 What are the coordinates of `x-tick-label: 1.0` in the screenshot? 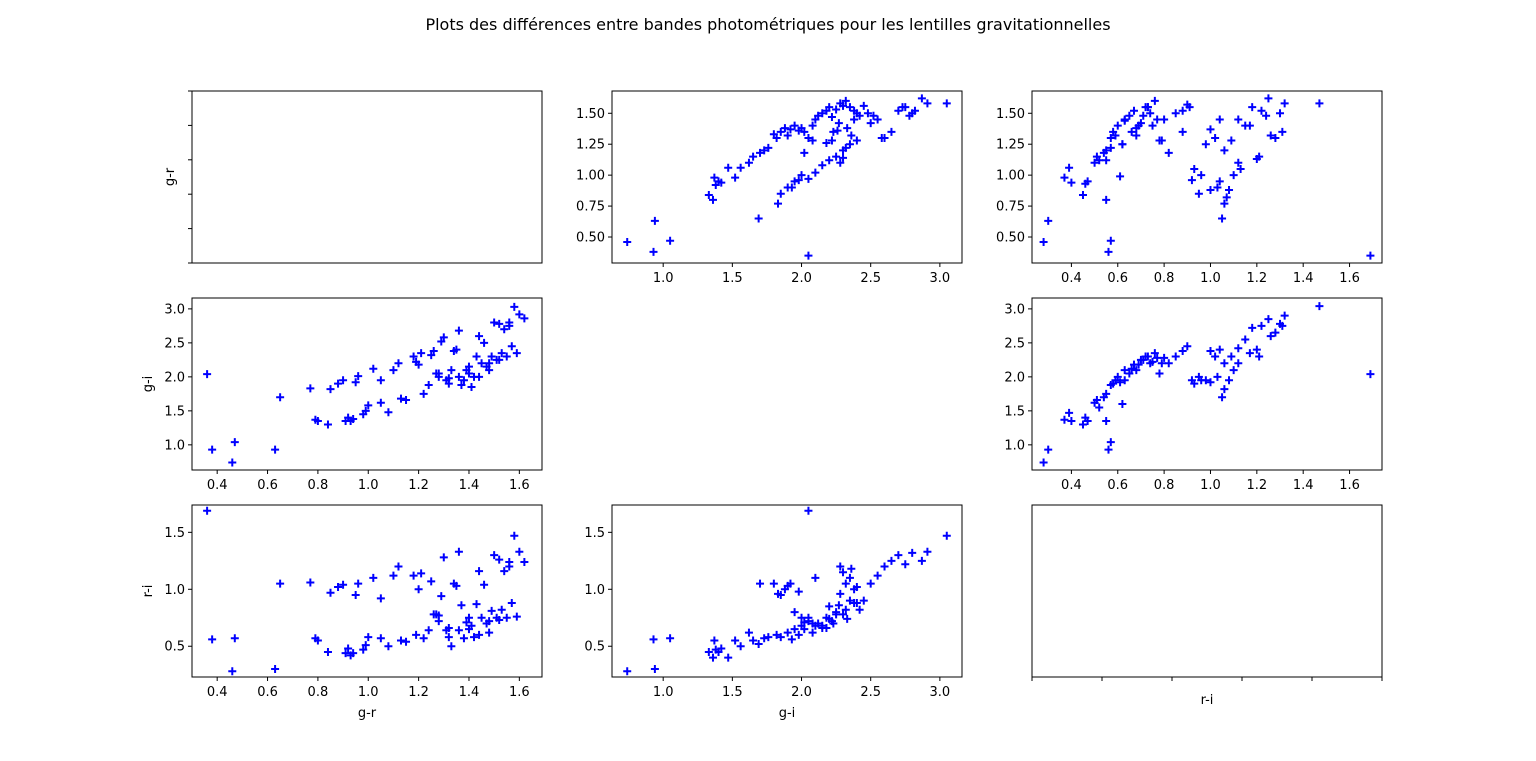 It's located at (1210, 485).